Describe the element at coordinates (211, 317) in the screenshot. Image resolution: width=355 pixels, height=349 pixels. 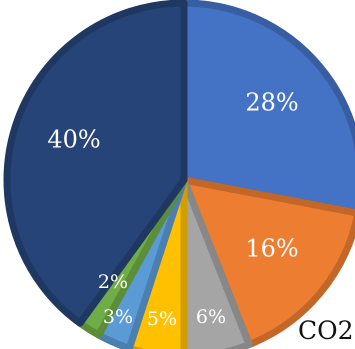
I see `pie-slice-label-3: 6%` at that location.